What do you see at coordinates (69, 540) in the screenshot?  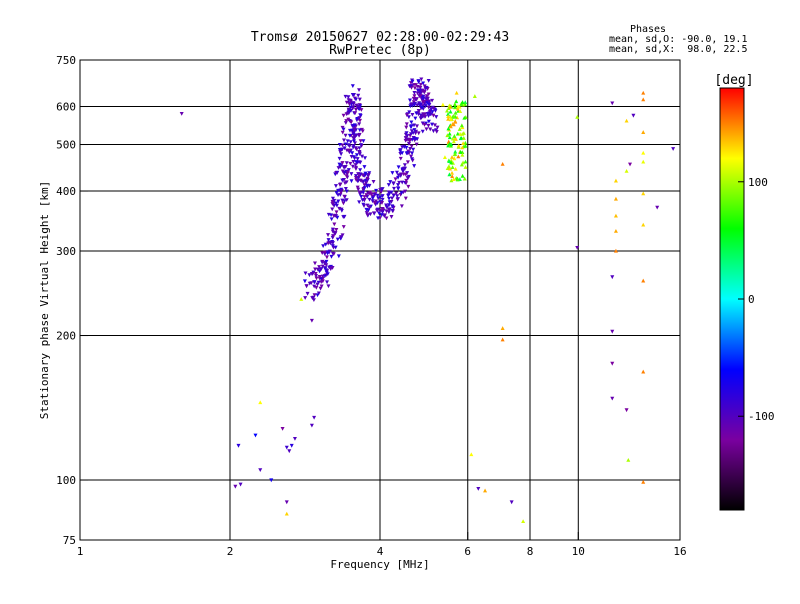 I see `y-tick-label: 75` at bounding box center [69, 540].